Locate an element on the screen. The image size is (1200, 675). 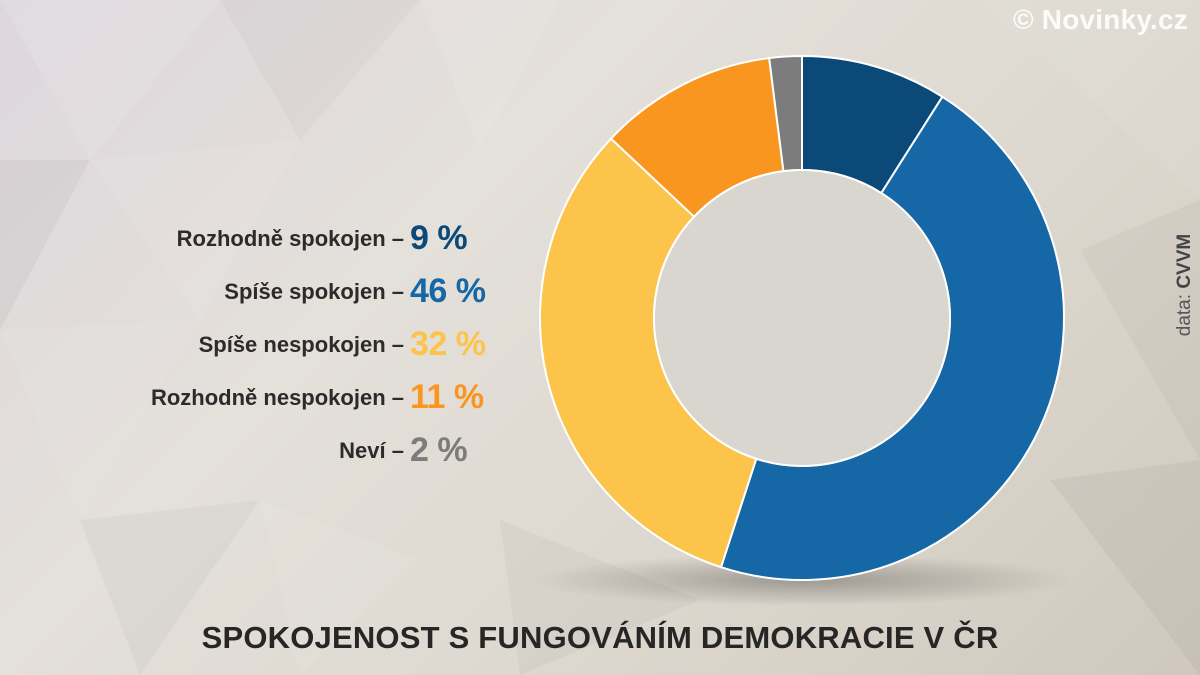
legend-item: Spíše spokojen – 46 % is located at coordinates (260, 291).